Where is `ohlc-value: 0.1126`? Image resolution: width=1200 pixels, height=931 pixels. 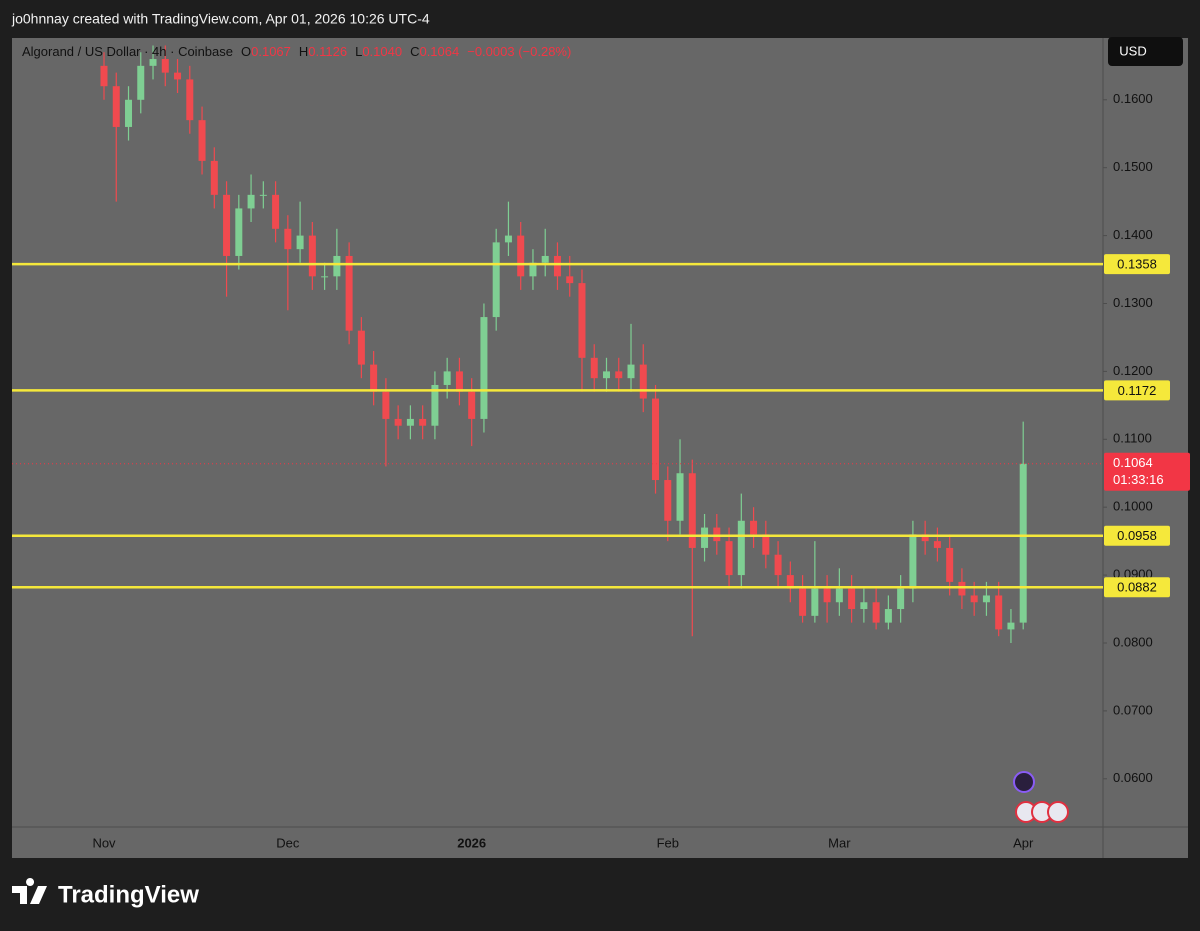
ohlc-value: 0.1126 is located at coordinates (327, 51).